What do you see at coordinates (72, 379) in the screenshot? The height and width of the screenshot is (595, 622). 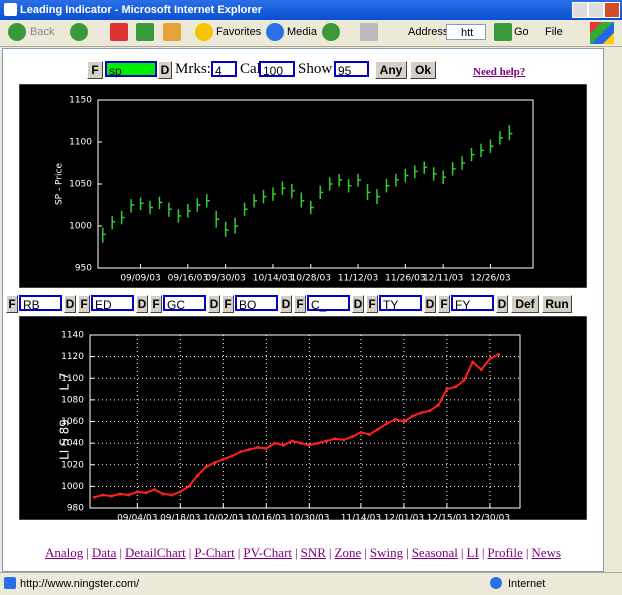 I see `y-tick-label: 1100` at bounding box center [72, 379].